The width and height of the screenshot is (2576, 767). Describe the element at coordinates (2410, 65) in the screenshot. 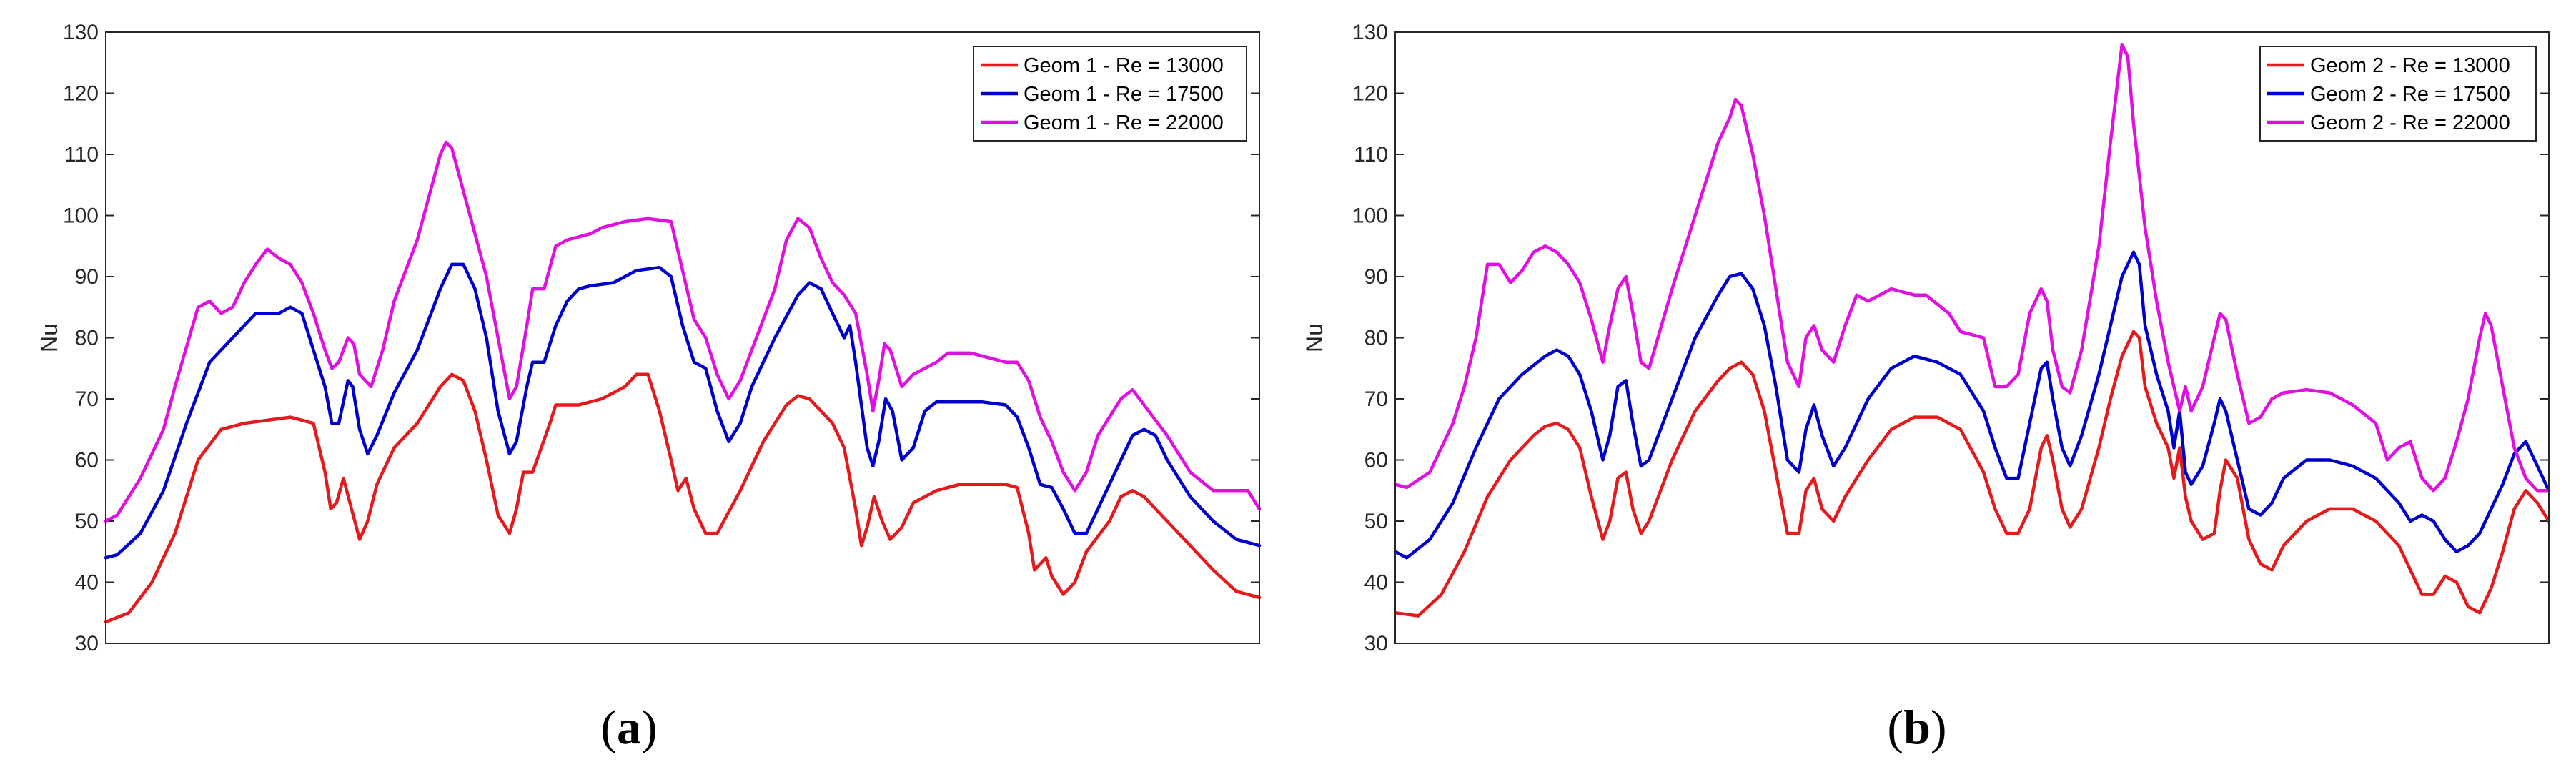

I see `legend-entry: Geom 2 - Re = 13000` at that location.